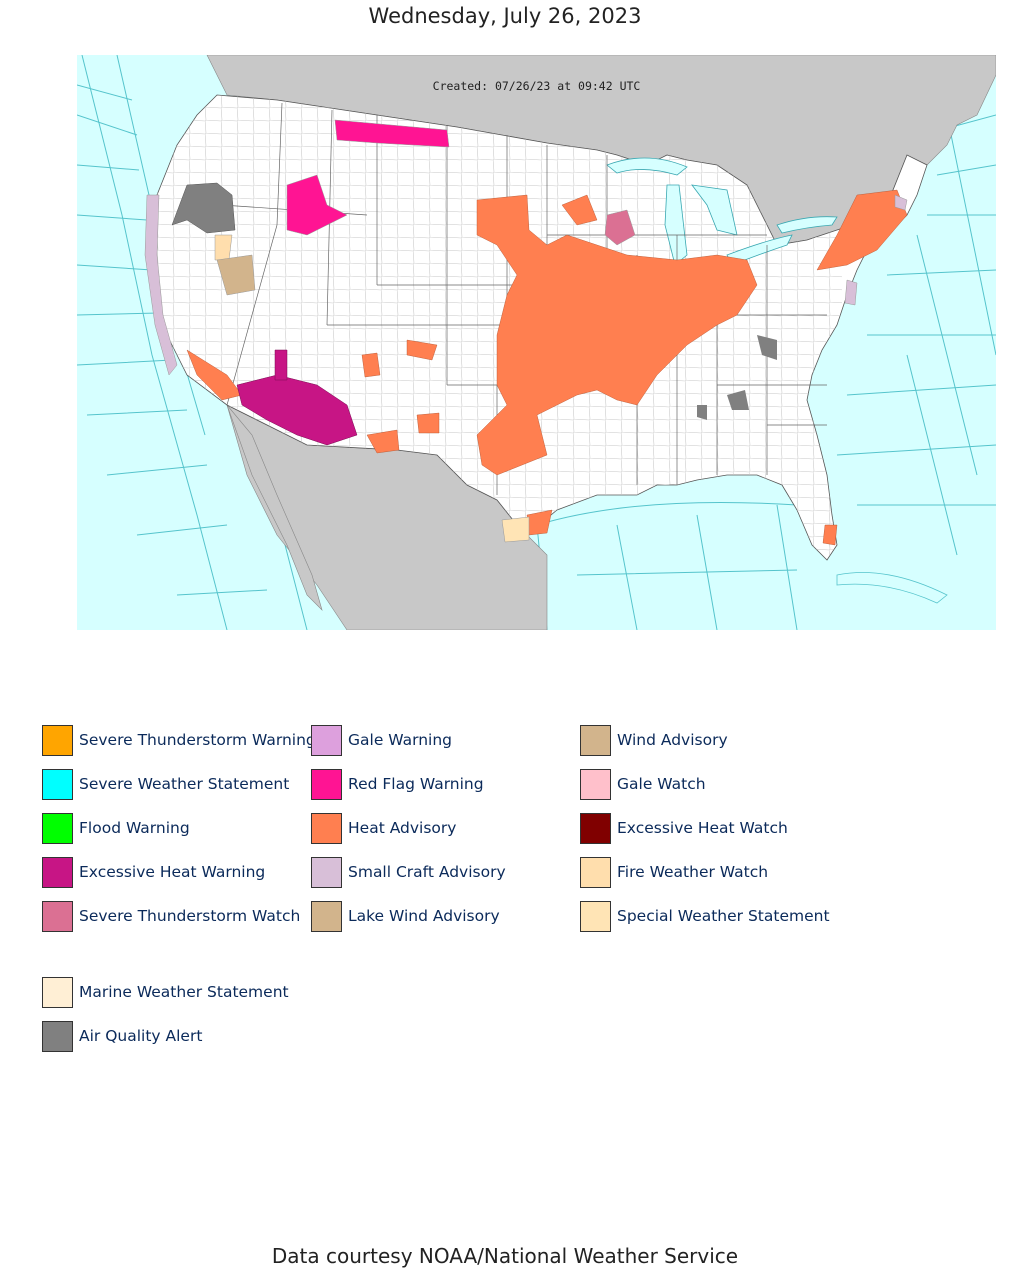 Image resolution: width=1010 pixels, height=1280 pixels. Describe the element at coordinates (184, 784) in the screenshot. I see `legend-label: Severe Weather Statement` at that location.